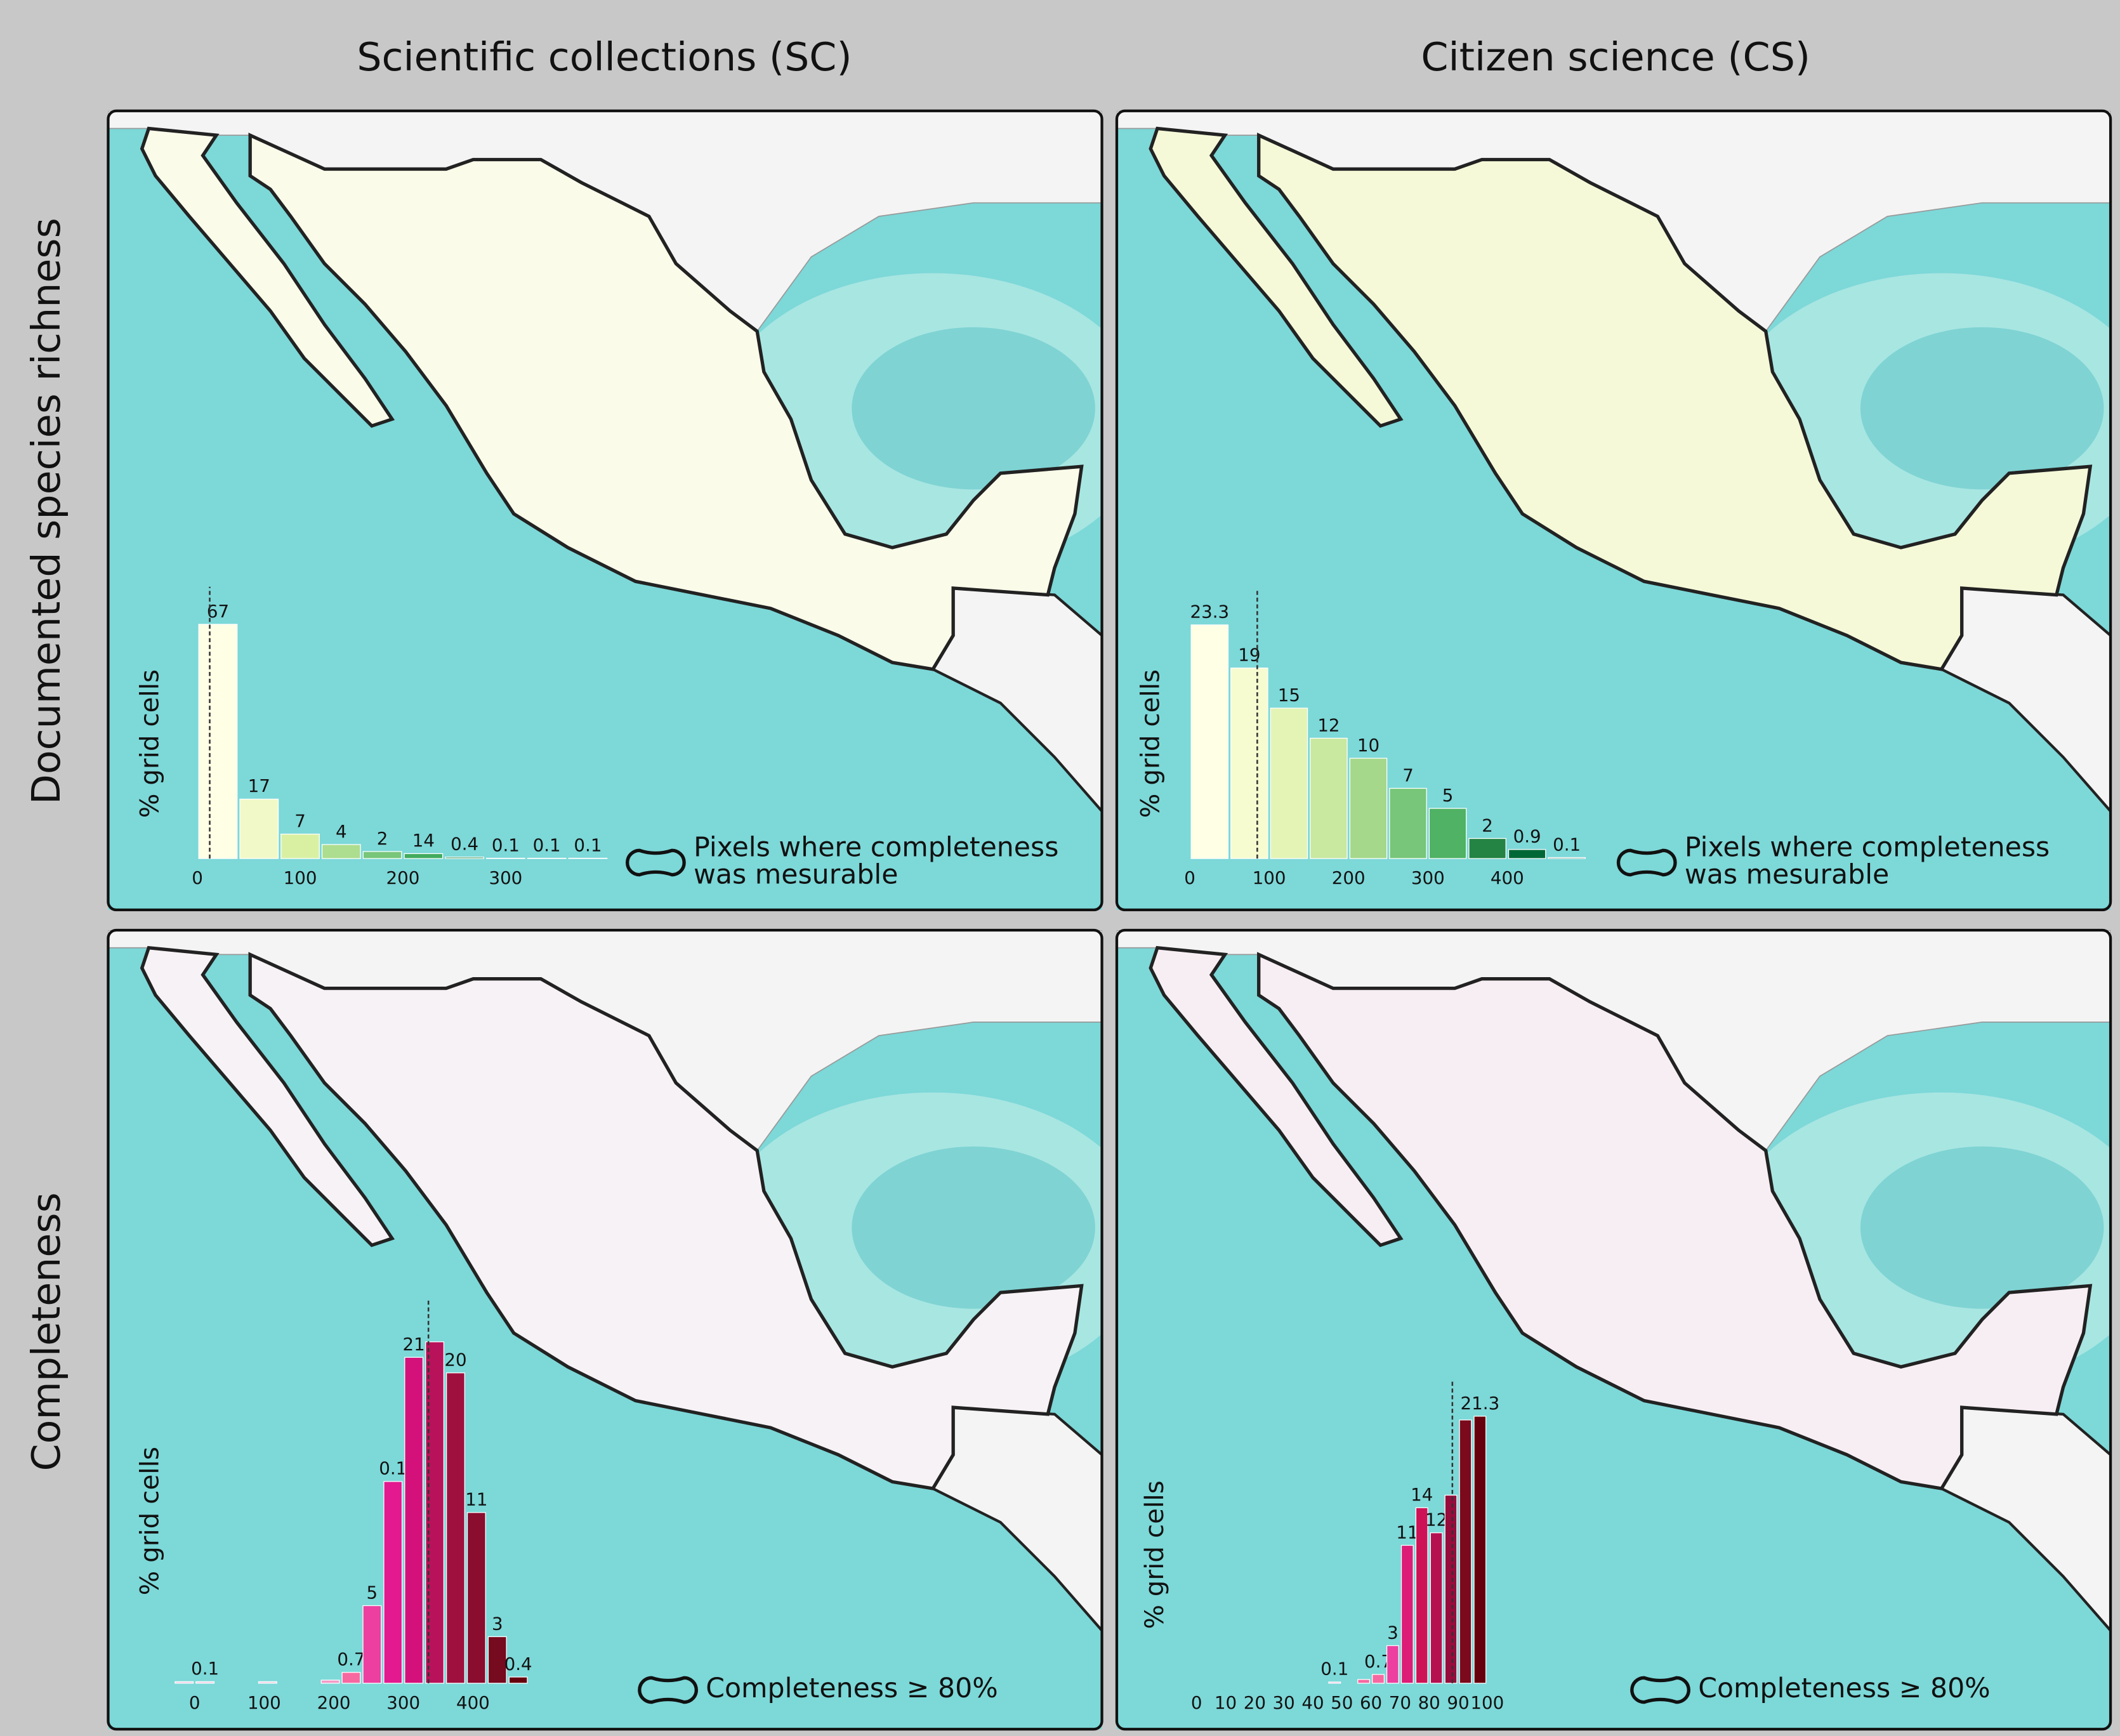 The height and width of the screenshot is (1736, 2120). I want to click on value-label: 23.3, so click(1209, 612).